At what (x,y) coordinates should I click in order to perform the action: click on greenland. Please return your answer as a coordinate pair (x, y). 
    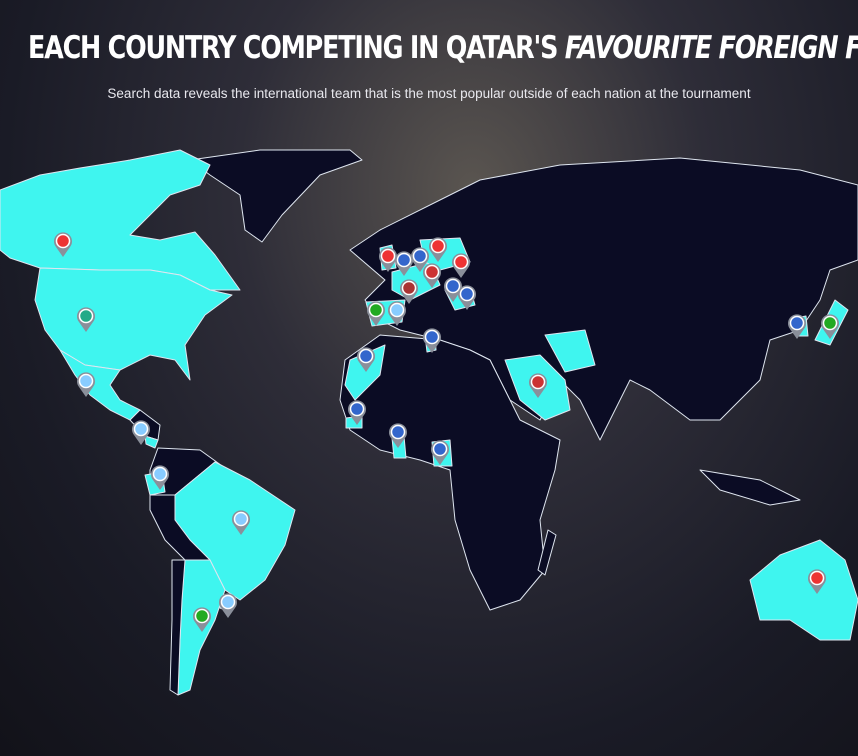
    Looking at the image, I should click on (276, 196).